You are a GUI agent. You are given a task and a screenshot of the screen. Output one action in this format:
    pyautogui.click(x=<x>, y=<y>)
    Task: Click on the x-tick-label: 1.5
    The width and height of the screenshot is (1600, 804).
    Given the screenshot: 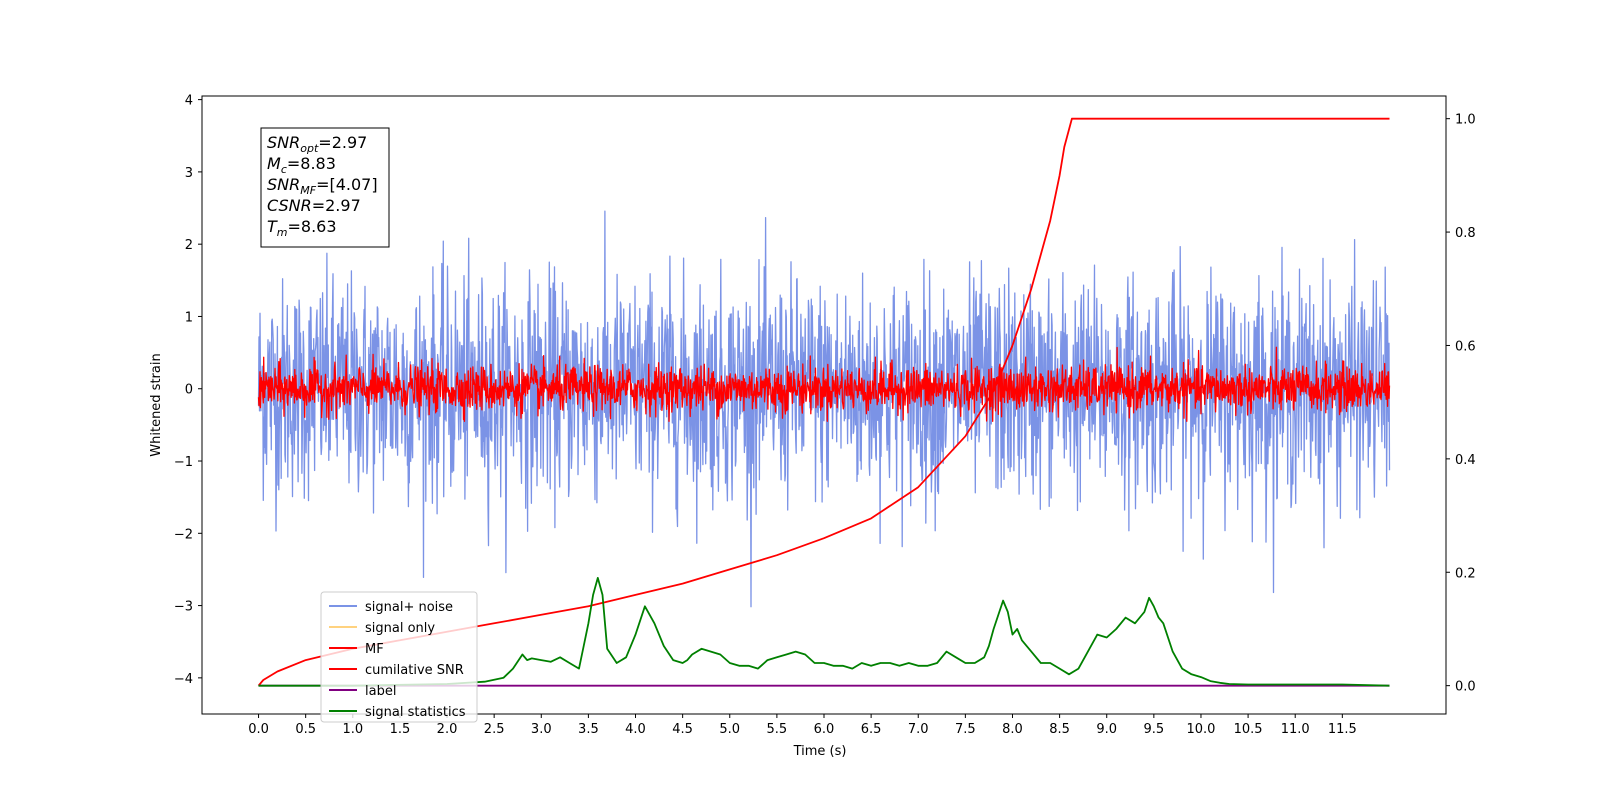 What is the action you would take?
    pyautogui.click(x=400, y=729)
    